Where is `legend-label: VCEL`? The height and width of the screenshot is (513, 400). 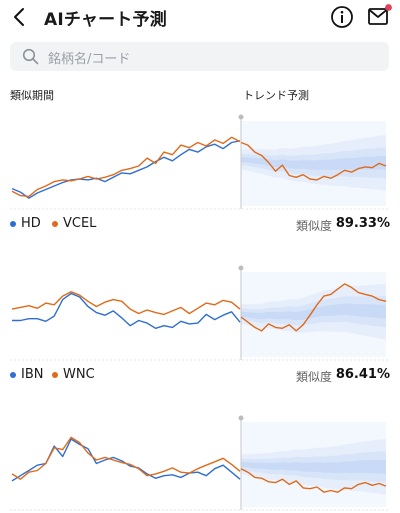 legend-label: VCEL is located at coordinates (80, 223).